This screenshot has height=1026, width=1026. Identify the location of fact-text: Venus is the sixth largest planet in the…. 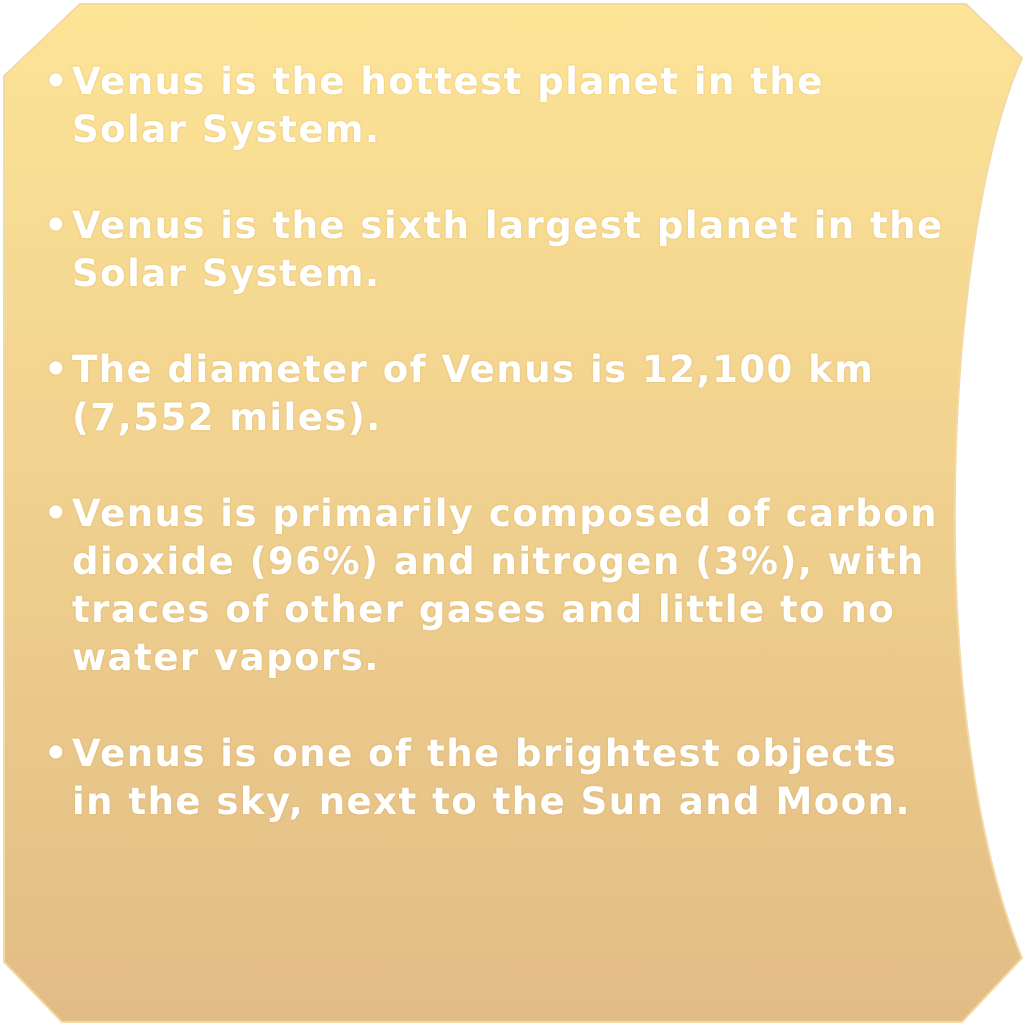
(508, 249).